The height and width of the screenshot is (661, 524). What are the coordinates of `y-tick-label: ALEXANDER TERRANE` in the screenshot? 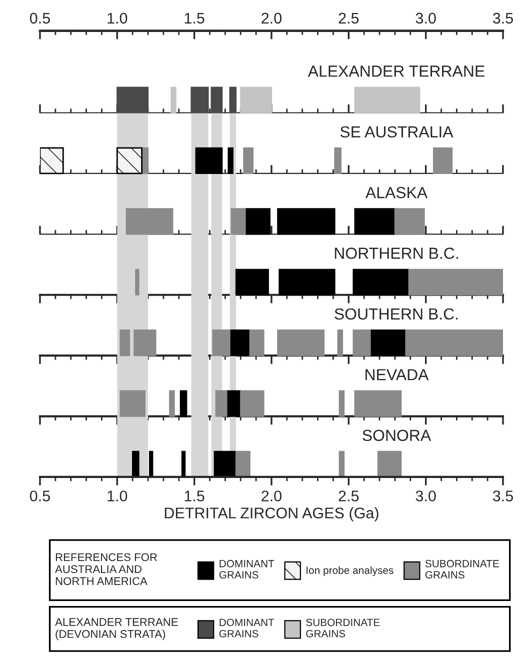 It's located at (396, 71).